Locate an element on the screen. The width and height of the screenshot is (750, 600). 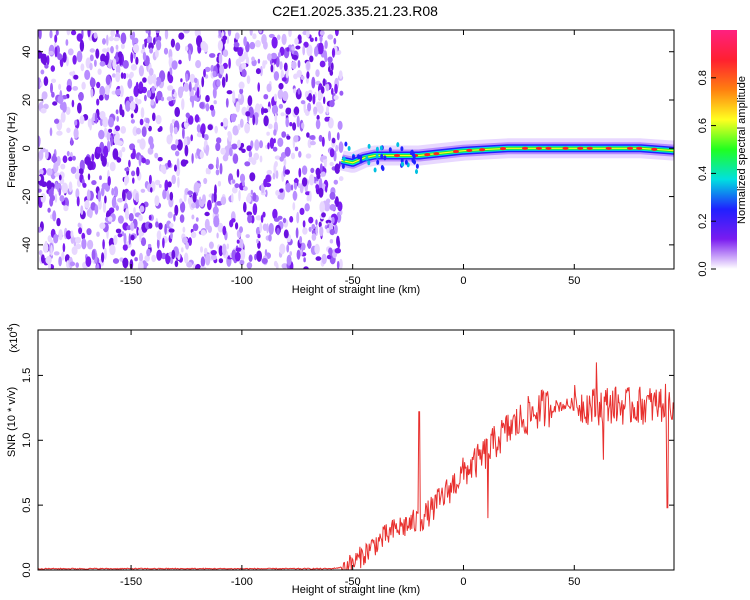
x-tick-label: 50 is located at coordinates (574, 582).